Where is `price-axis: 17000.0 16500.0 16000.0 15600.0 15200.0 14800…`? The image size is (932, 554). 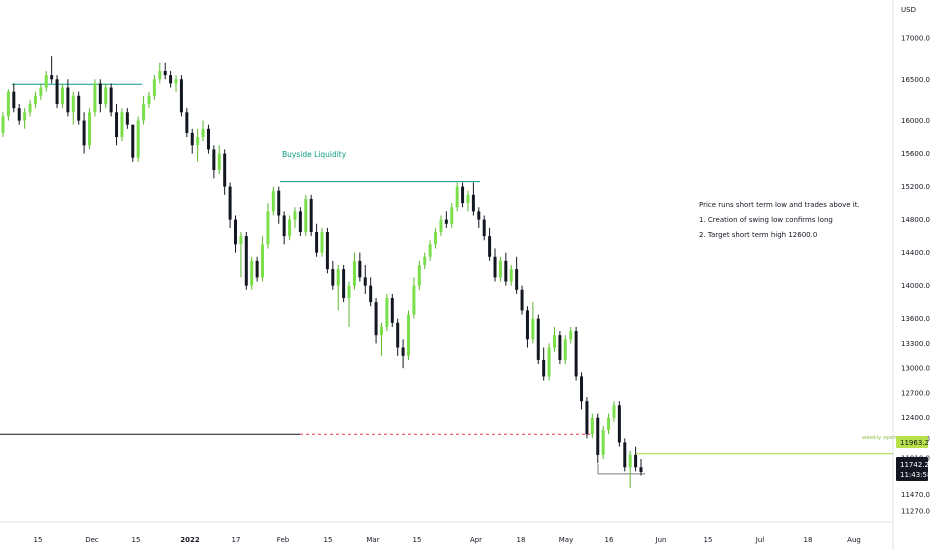
price-axis: 17000.0 16500.0 16000.0 15600.0 15200.0 14800… is located at coordinates (915, 275).